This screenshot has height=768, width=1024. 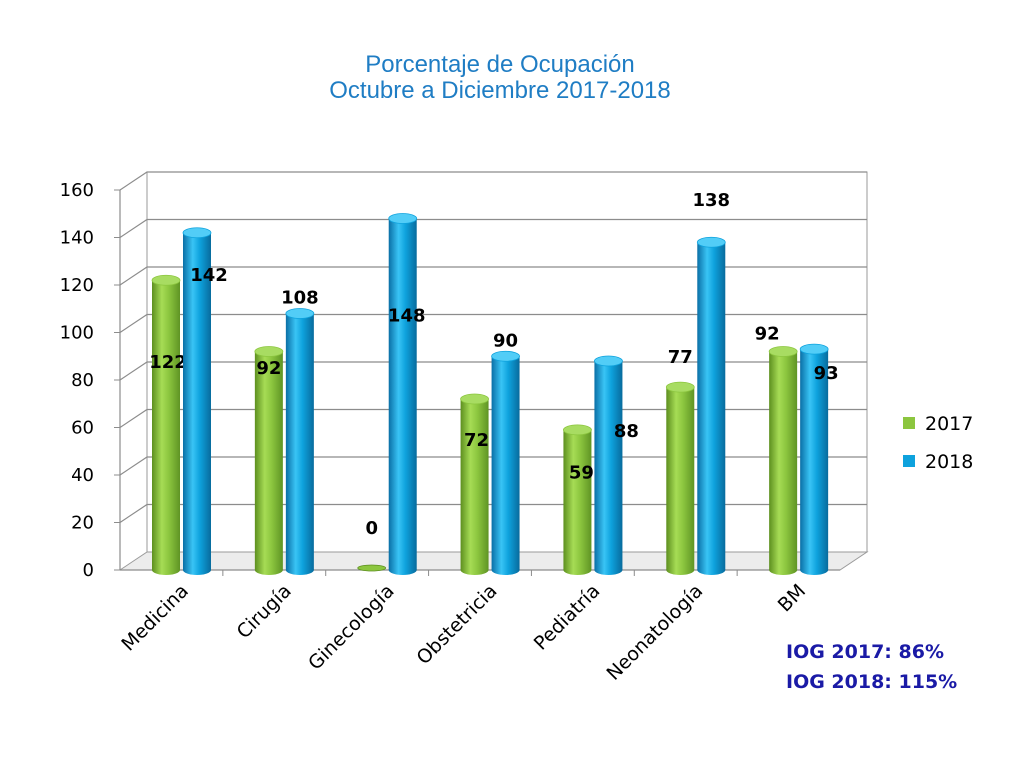 I want to click on y-tick-label: 160, so click(x=77, y=190).